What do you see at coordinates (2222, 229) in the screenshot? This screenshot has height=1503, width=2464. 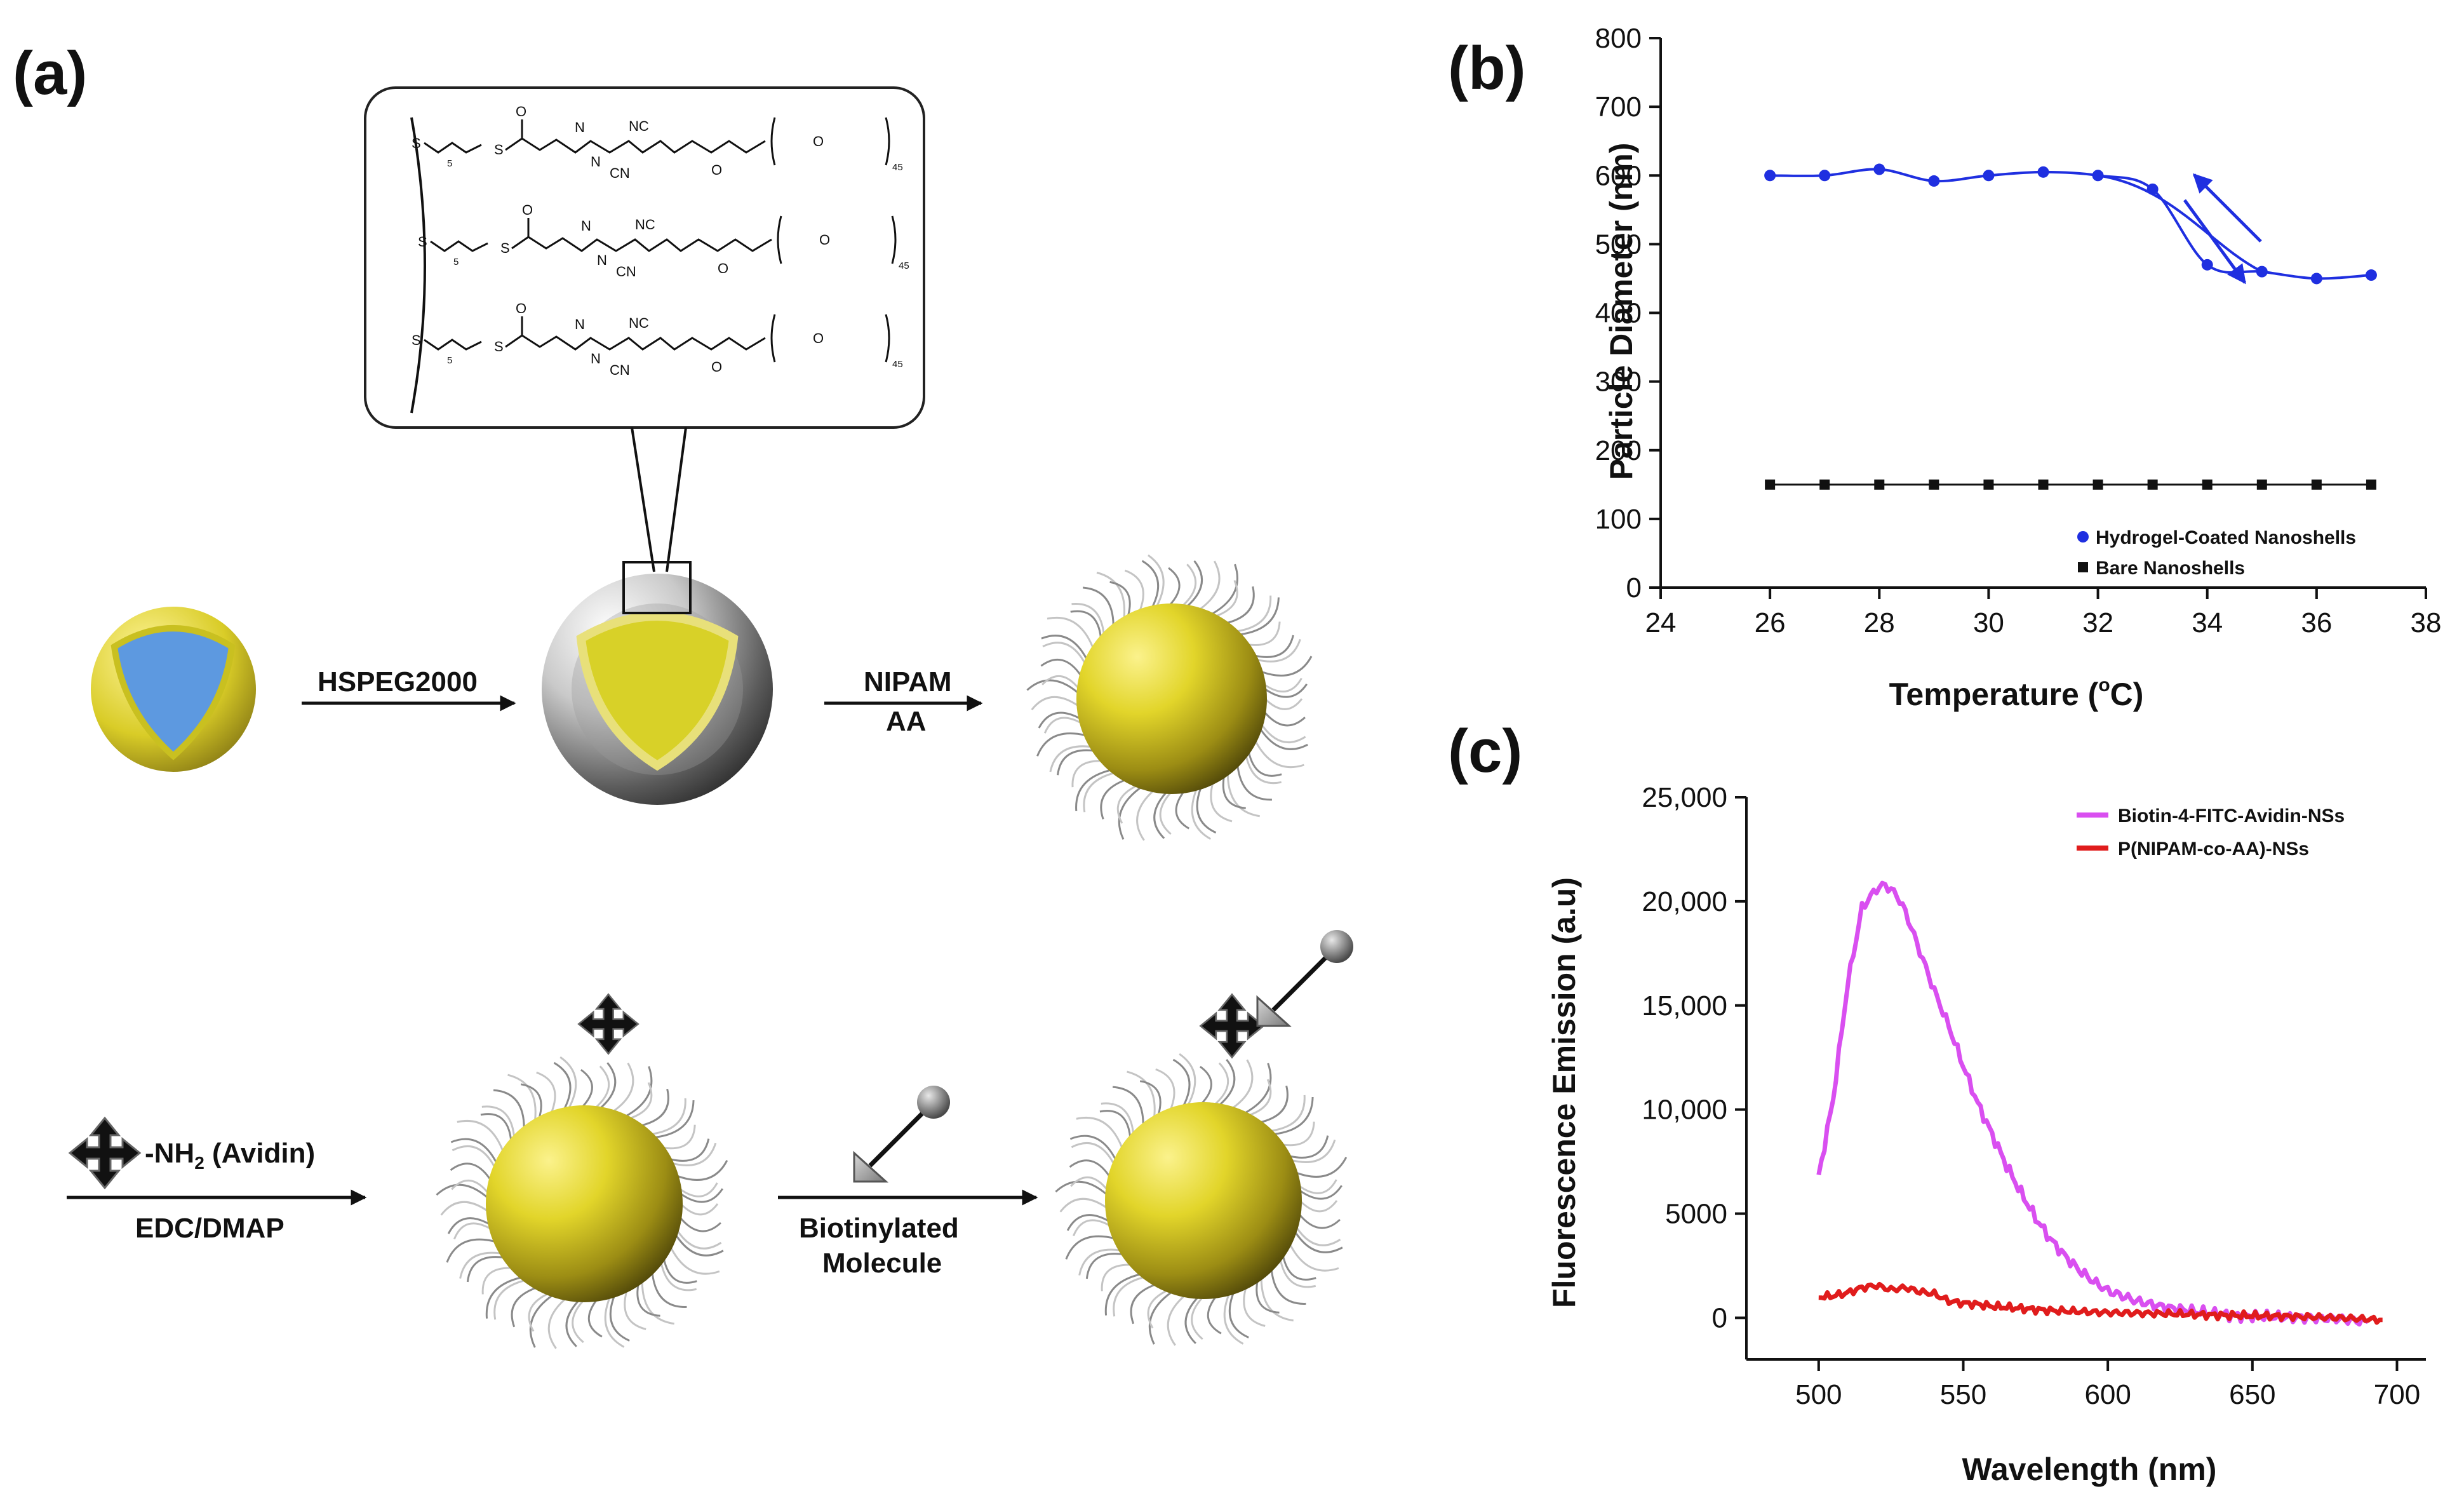 I see `hysteresis-arrows` at bounding box center [2222, 229].